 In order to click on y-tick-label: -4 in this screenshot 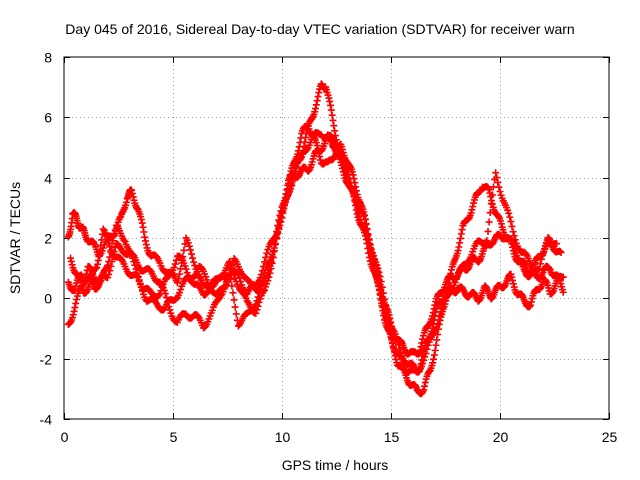, I will do `click(46, 420)`.